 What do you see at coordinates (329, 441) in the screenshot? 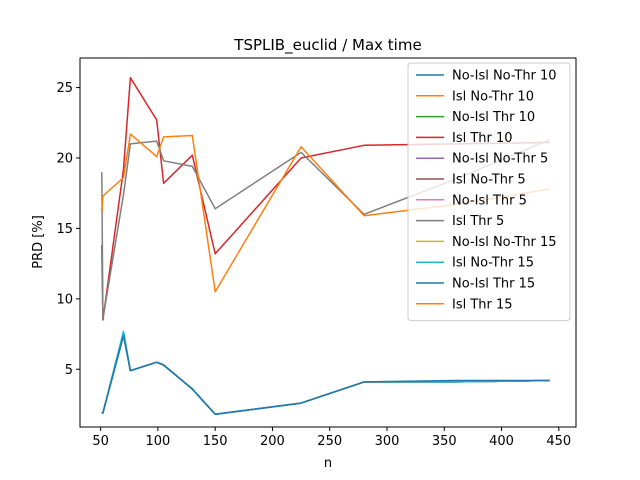
I see `x-tick-label: 250` at bounding box center [329, 441].